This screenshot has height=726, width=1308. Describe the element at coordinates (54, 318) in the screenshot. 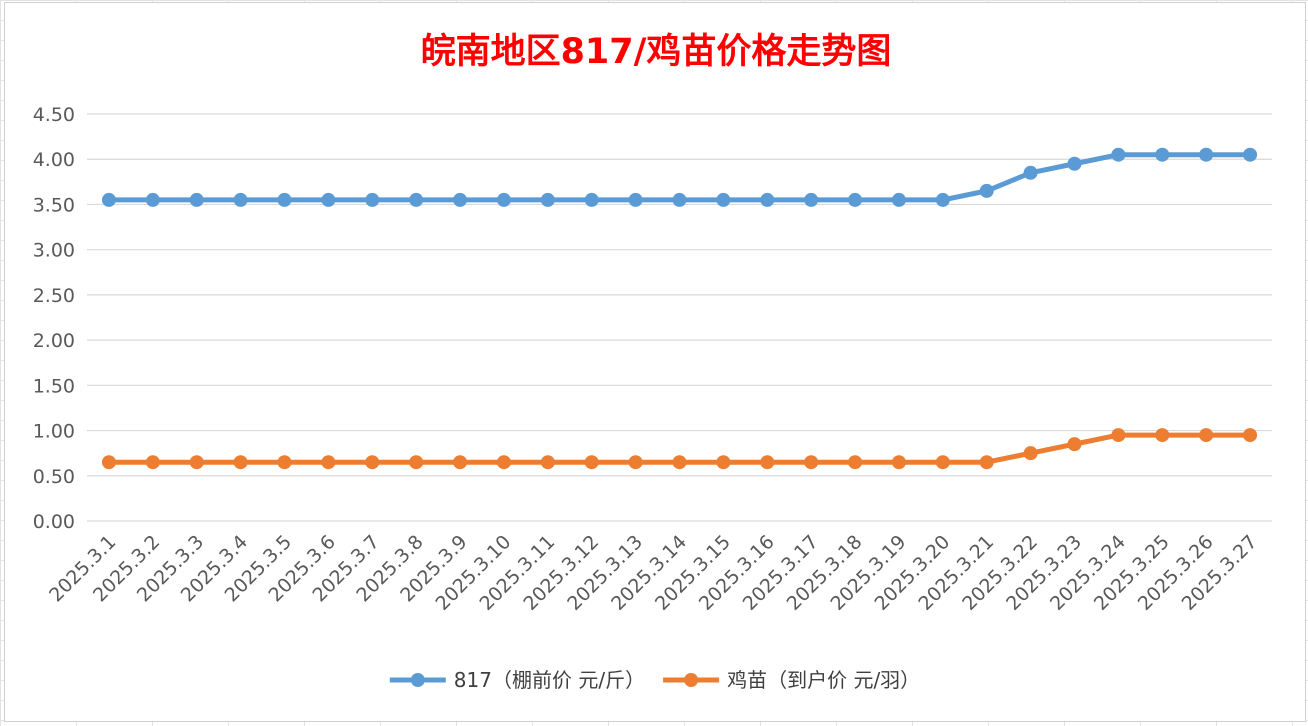

I see `y-axis-ticks: 0.00 0.50 1.00 1.50 2.00 2.50 3.00 3.50 4.00 4.50` at that location.